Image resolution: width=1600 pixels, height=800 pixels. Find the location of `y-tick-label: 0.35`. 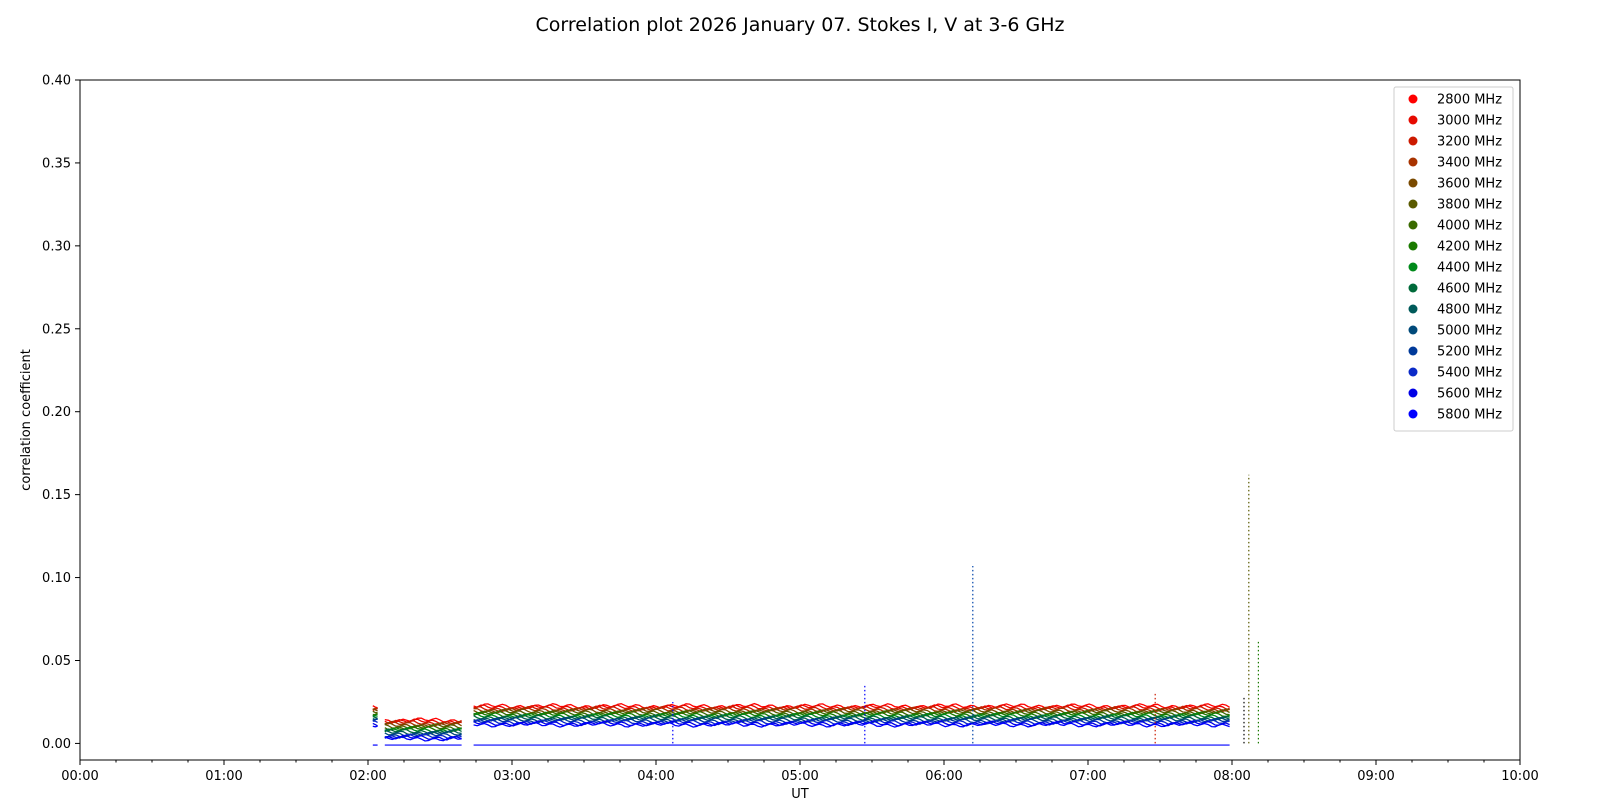

y-tick-label: 0.35 is located at coordinates (56, 163).